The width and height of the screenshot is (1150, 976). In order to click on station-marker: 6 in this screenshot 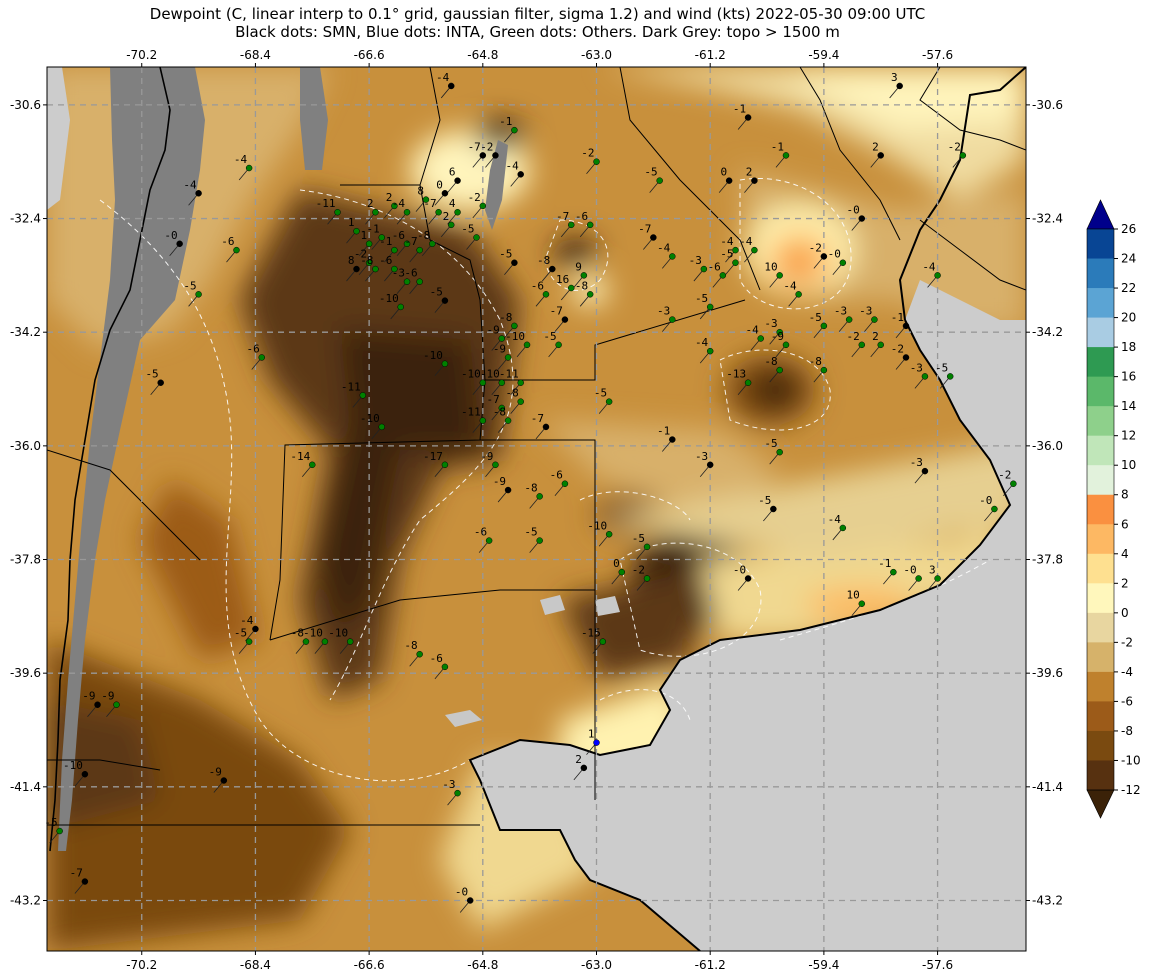, I will do `click(454, 179)`.